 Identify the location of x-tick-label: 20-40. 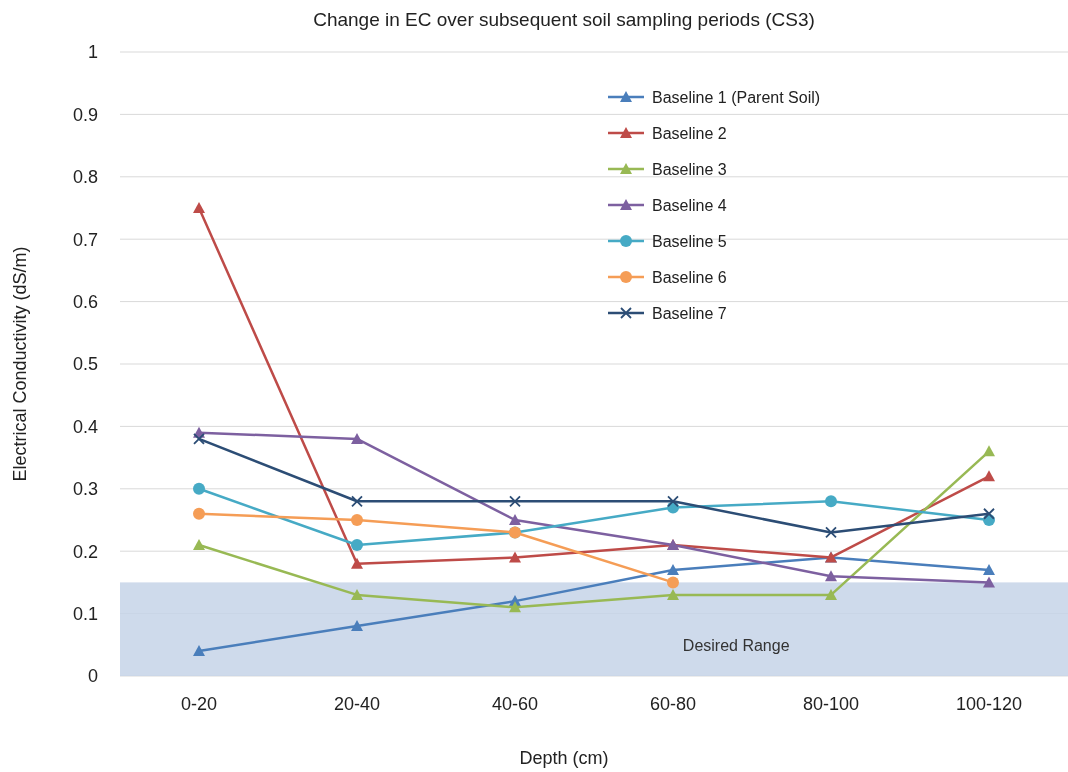
(357, 704).